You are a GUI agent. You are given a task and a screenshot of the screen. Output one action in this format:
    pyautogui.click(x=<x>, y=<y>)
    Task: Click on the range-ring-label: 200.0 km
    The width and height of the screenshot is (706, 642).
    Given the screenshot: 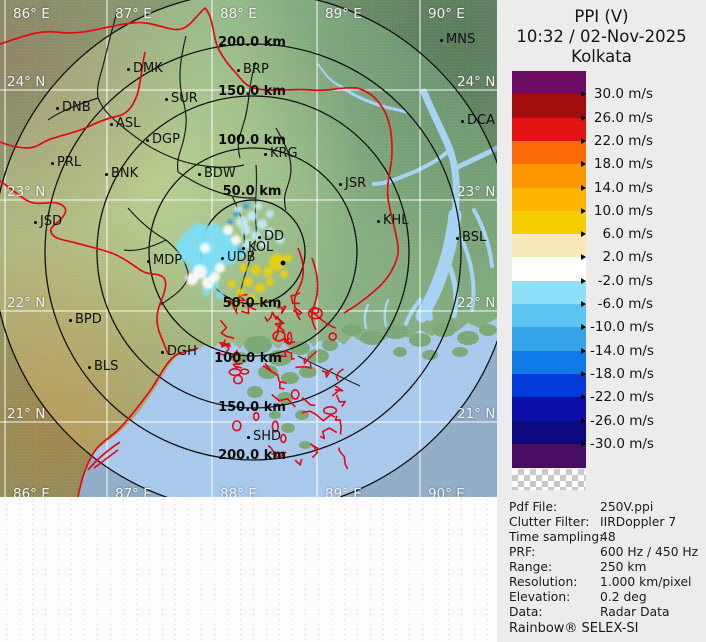 What is the action you would take?
    pyautogui.click(x=252, y=42)
    